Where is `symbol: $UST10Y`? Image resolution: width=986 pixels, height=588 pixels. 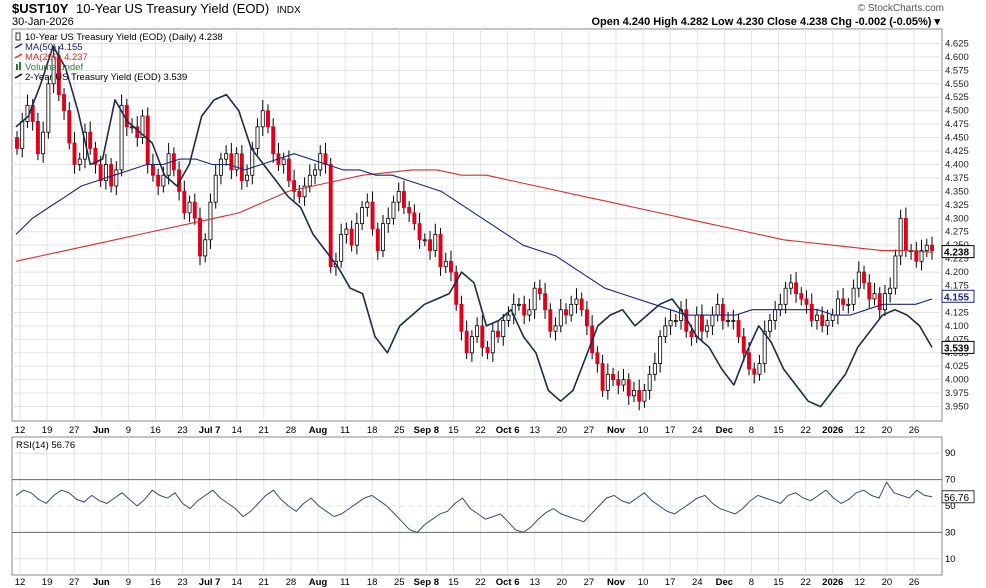 symbol: $UST10Y is located at coordinates (40, 8).